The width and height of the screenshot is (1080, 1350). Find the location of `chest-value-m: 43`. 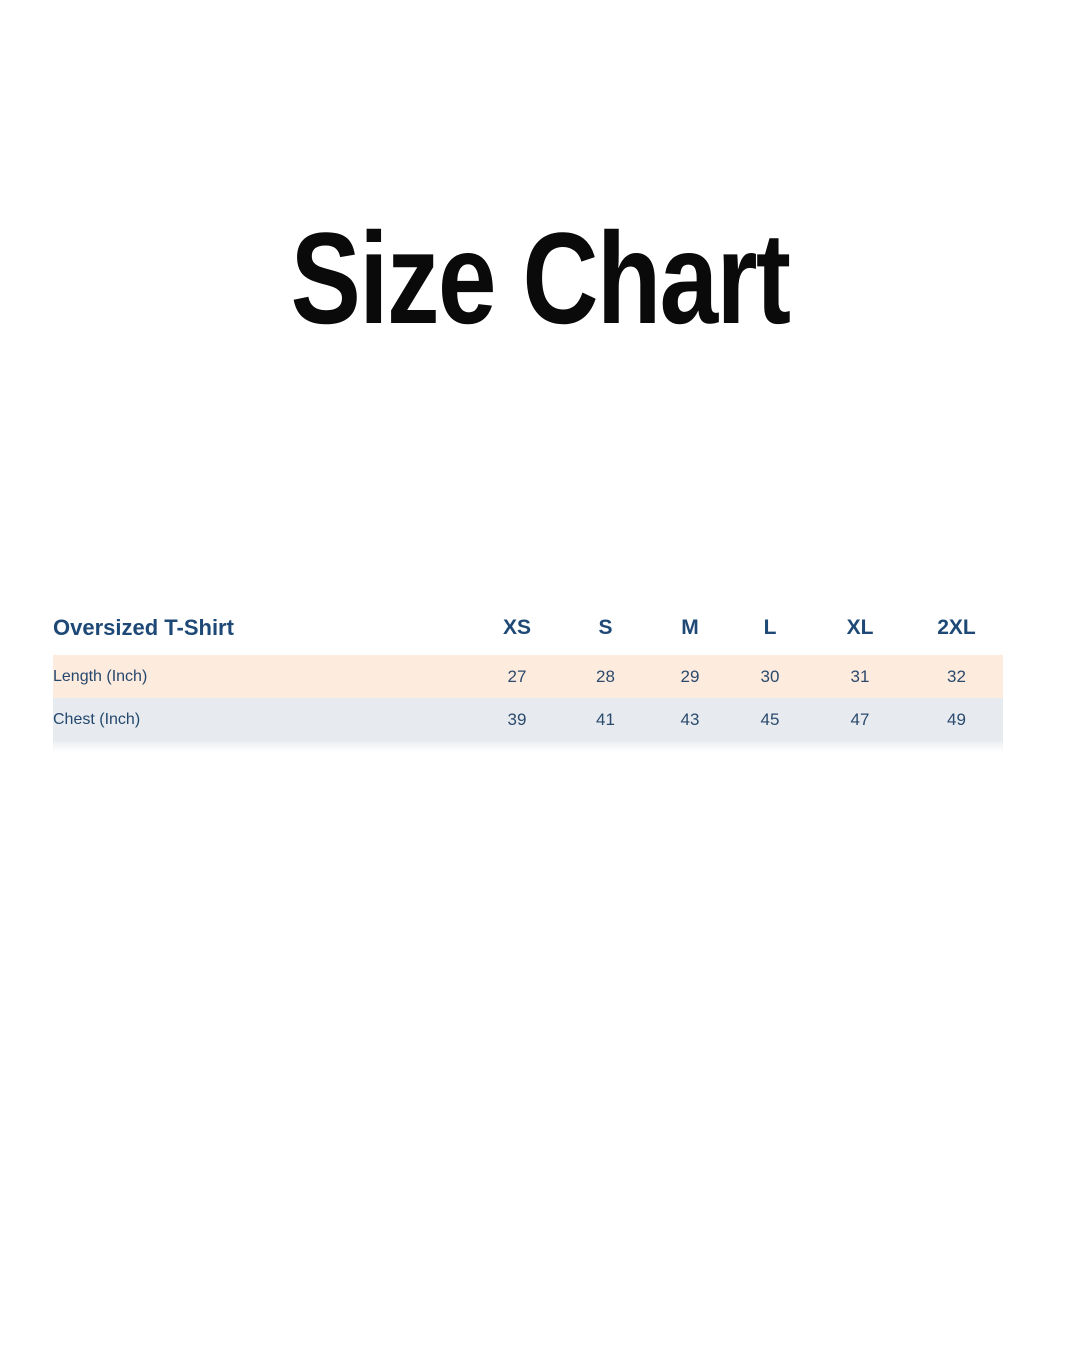

chest-value-m: 43 is located at coordinates (690, 719).